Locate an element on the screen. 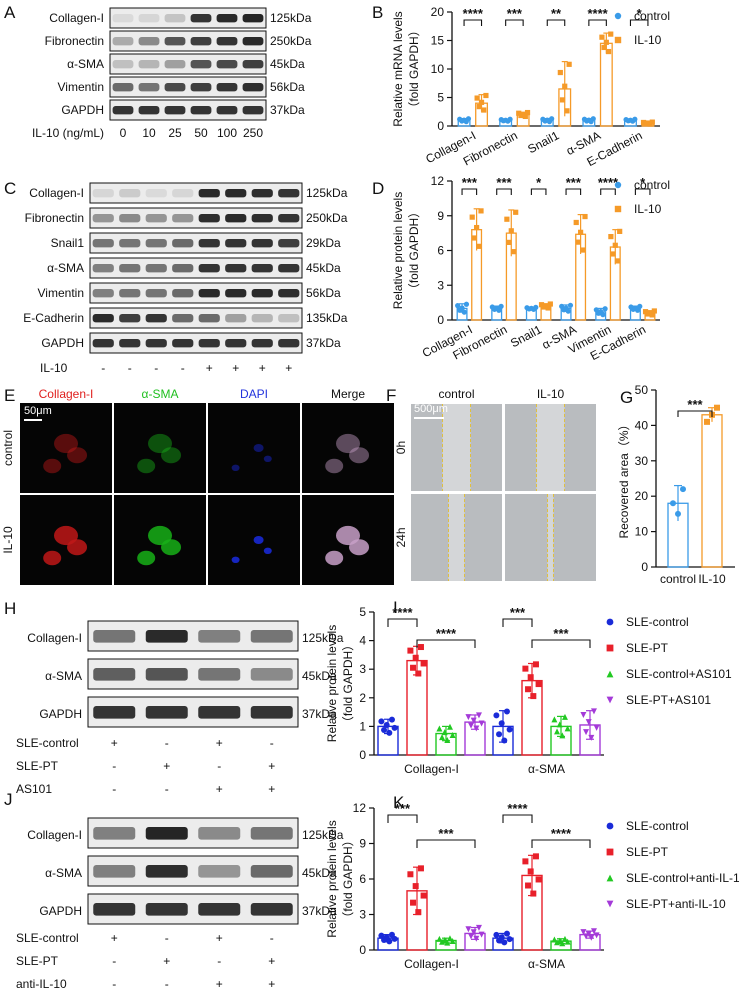  legend-label: SLE-PT is located at coordinates (647, 648).